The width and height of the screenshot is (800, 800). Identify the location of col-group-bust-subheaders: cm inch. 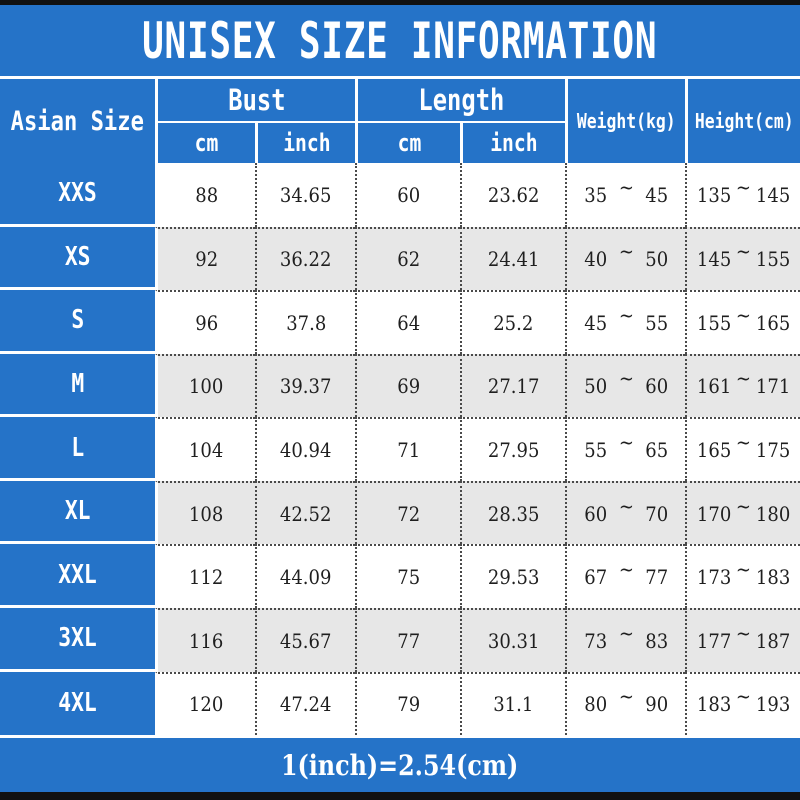
(256, 143).